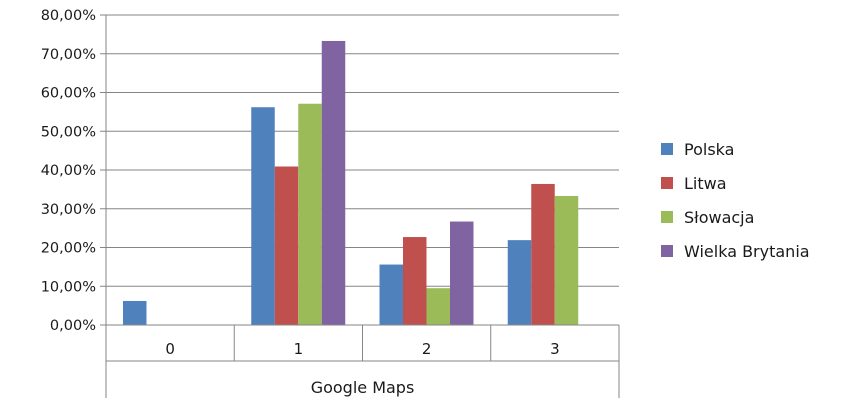 This screenshot has width=847, height=398. What do you see at coordinates (68, 55) in the screenshot?
I see `y-tick-label: 70,00%` at bounding box center [68, 55].